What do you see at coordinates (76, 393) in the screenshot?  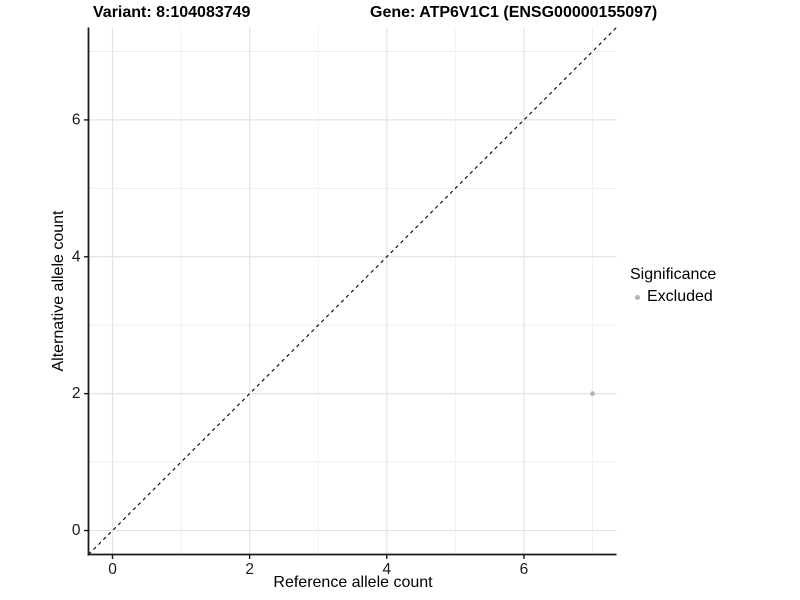 I see `y-tick-label: 2` at bounding box center [76, 393].